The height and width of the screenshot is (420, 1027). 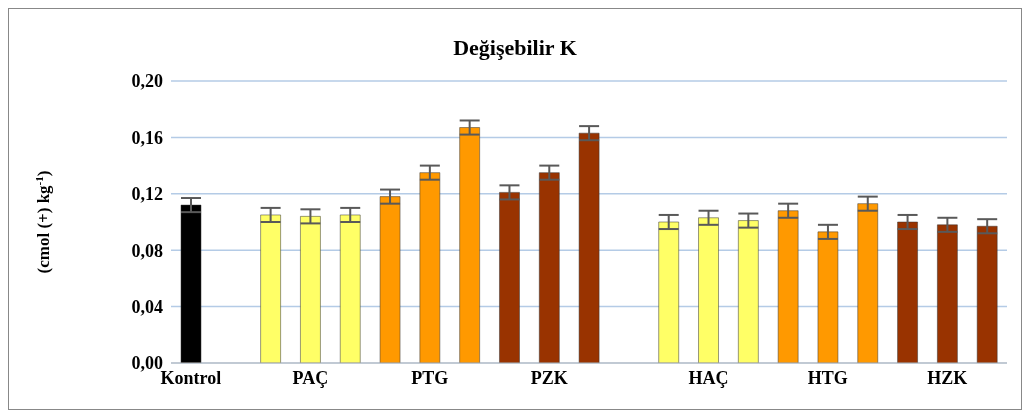 What do you see at coordinates (147, 137) in the screenshot?
I see `y-tick-label: 0,16` at bounding box center [147, 137].